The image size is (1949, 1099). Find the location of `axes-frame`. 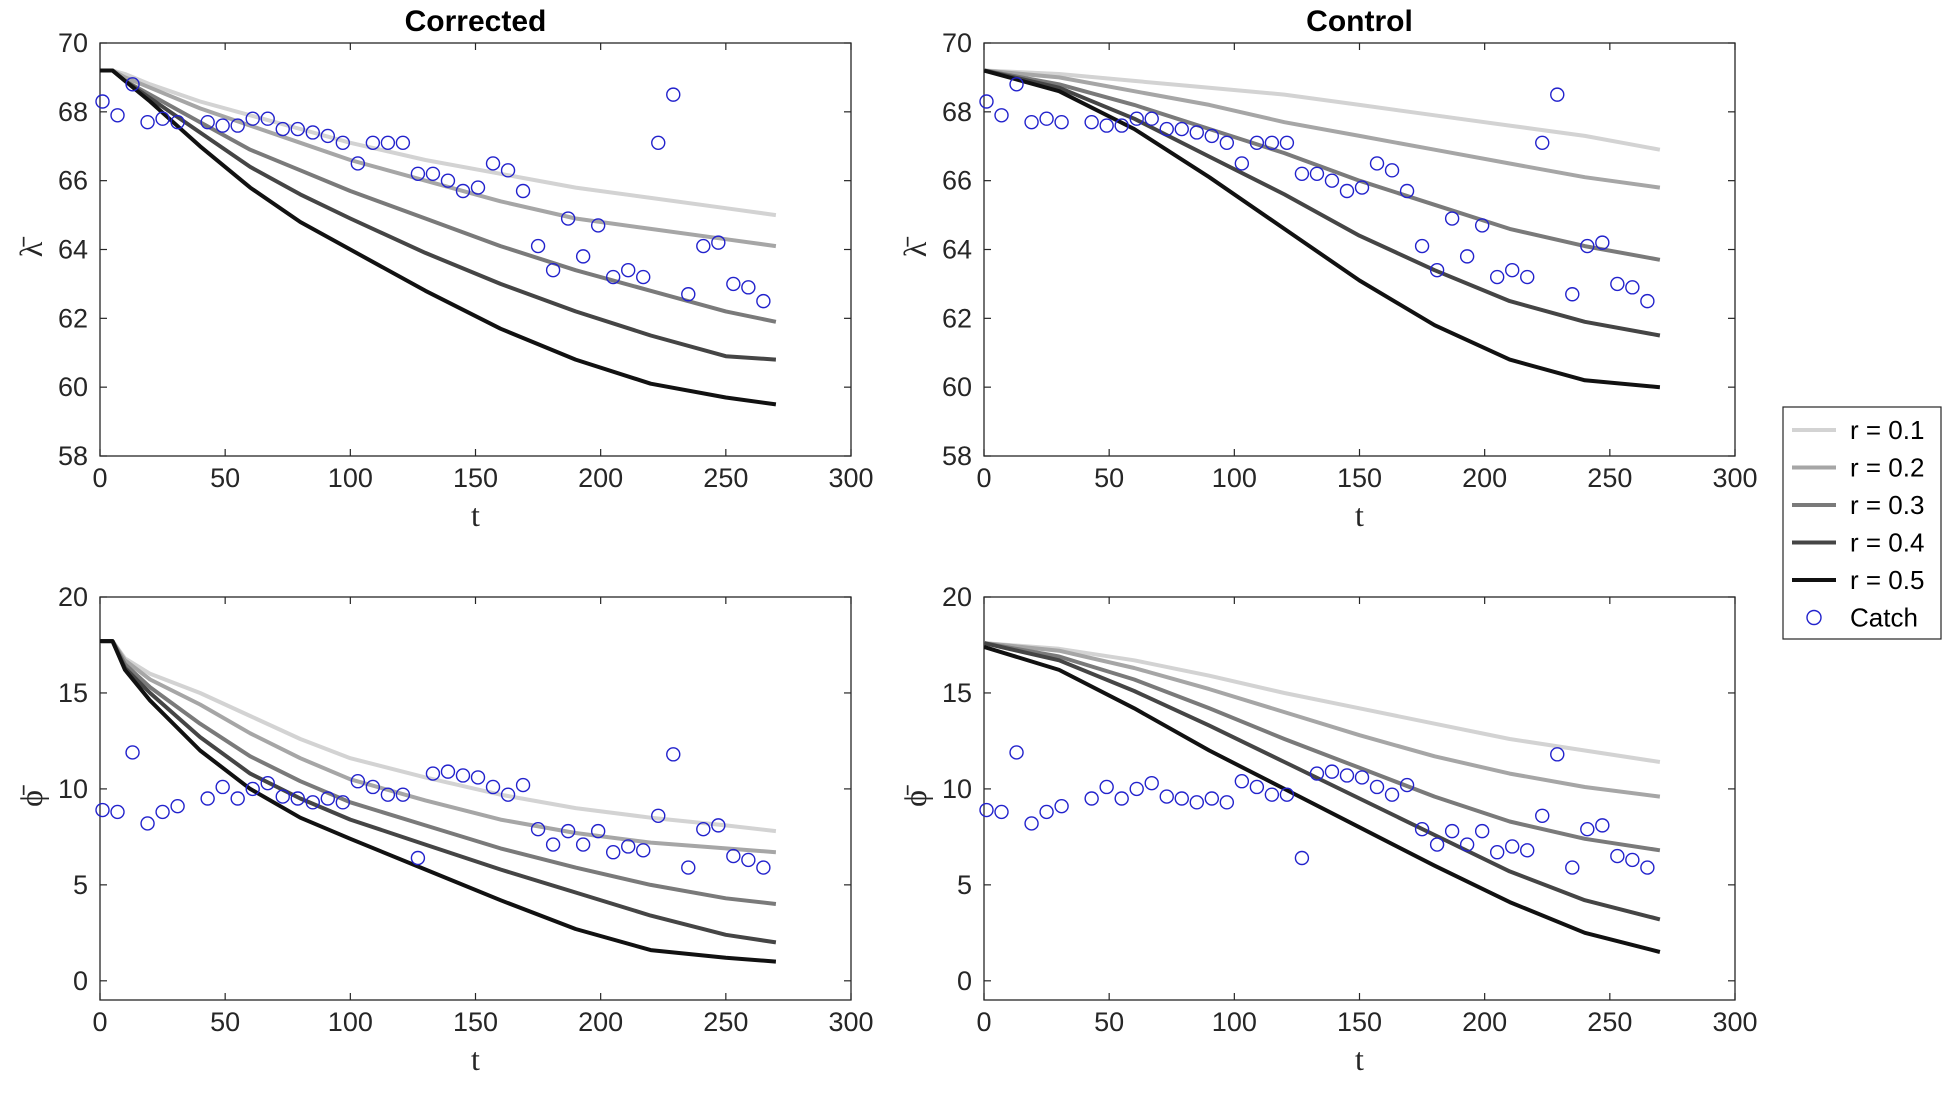

axes-frame is located at coordinates (475, 798).